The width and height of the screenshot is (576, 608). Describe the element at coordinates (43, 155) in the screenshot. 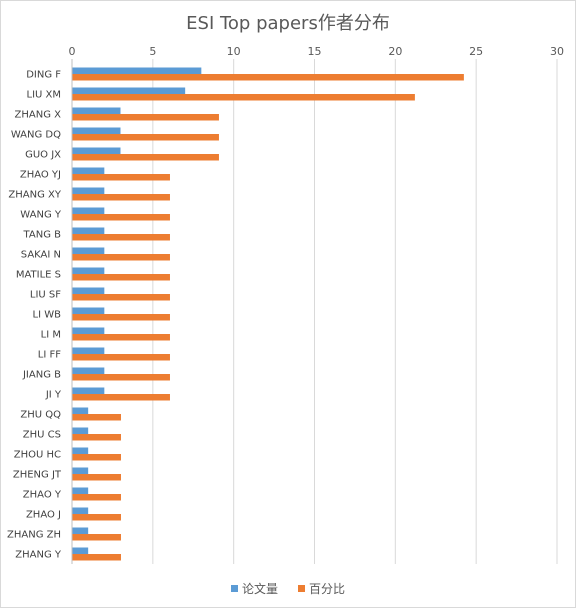

I see `category-label-4: GUO JX` at that location.